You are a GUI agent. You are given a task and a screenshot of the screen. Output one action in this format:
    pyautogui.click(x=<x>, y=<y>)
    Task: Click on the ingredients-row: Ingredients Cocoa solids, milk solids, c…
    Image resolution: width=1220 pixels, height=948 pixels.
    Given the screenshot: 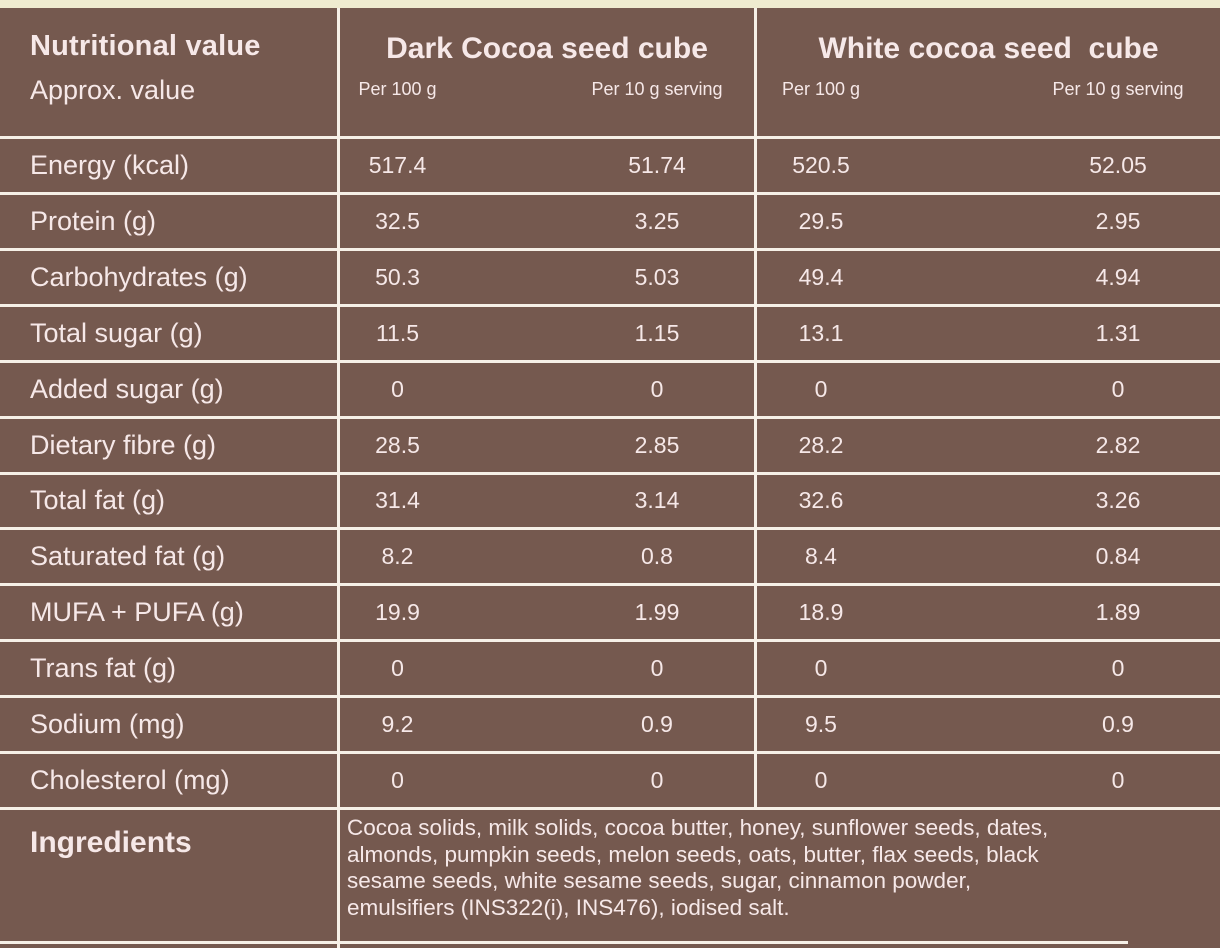 What is the action you would take?
    pyautogui.click(x=610, y=877)
    